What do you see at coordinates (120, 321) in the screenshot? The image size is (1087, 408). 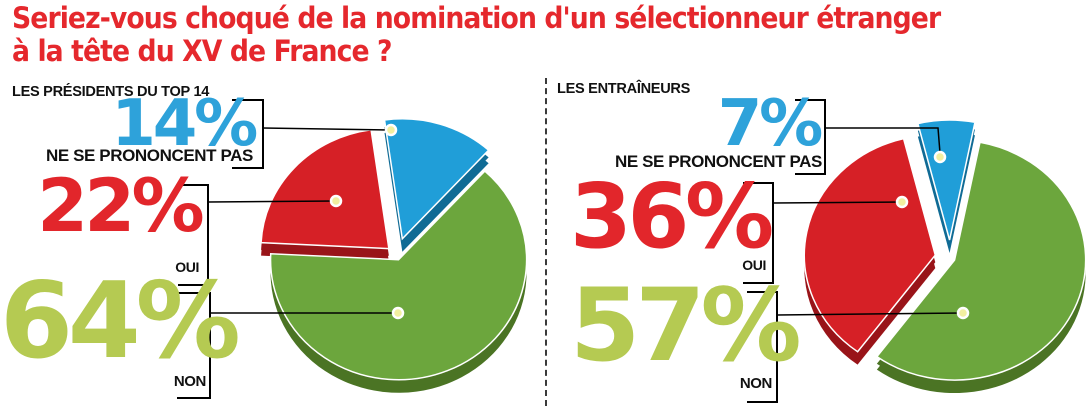 I see `left-value-non: 64%` at bounding box center [120, 321].